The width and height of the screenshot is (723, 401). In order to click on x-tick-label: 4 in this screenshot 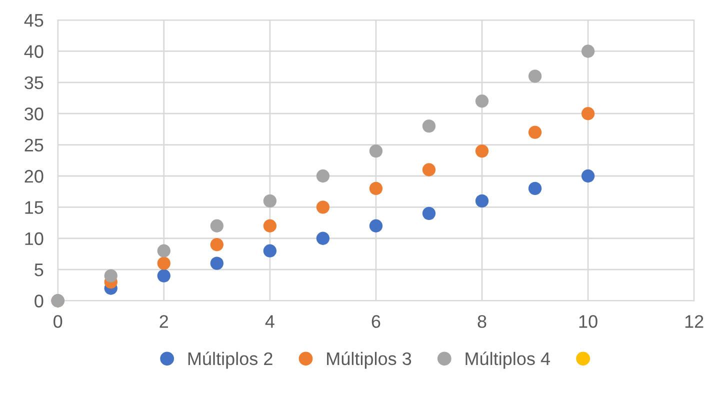, I will do `click(269, 321)`.